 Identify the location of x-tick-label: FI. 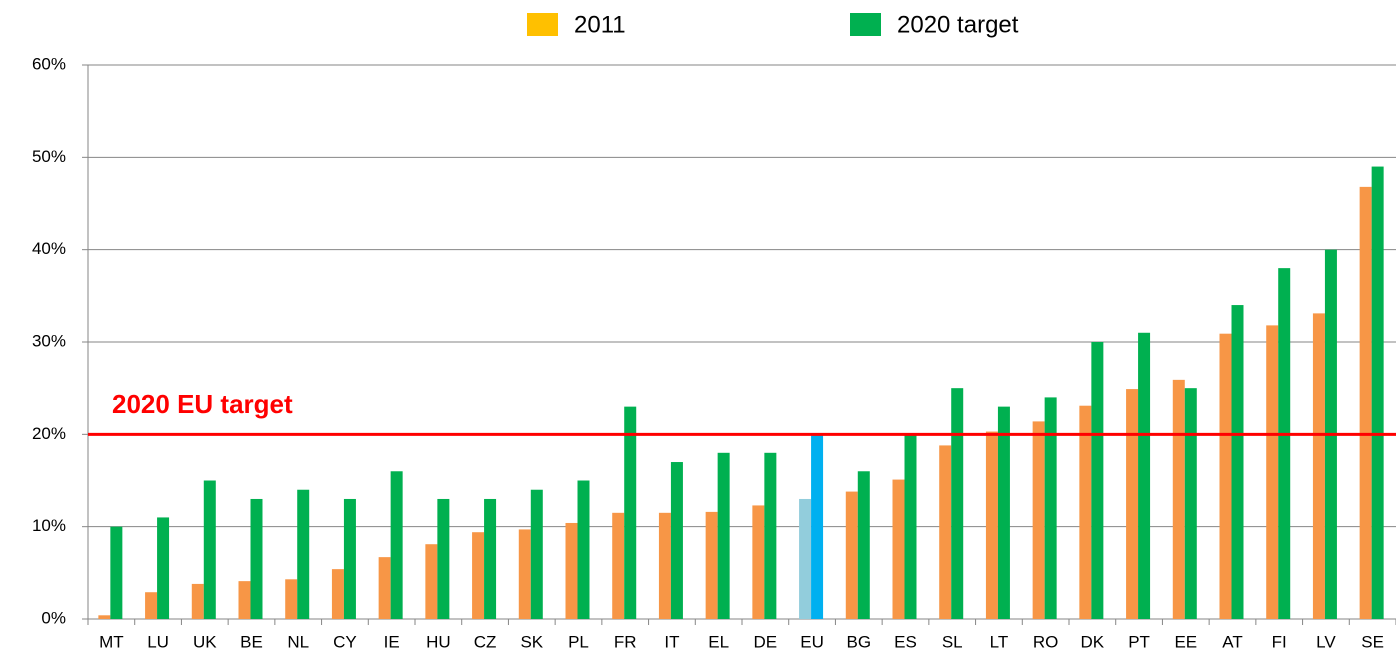
(1279, 641).